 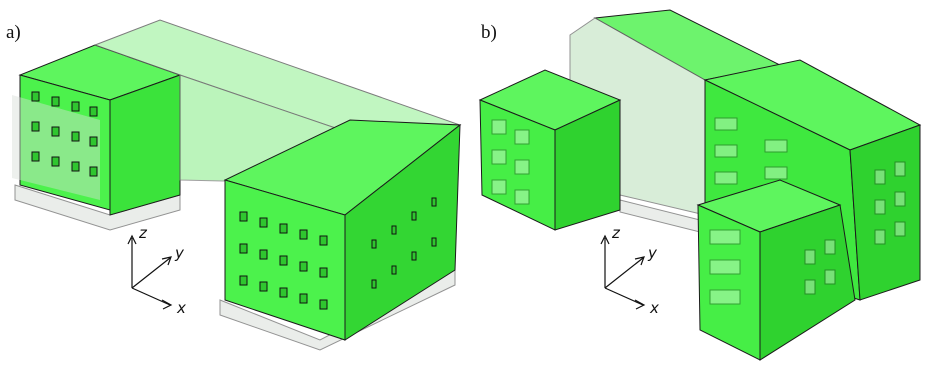 I want to click on axis-z-label-b: z, so click(x=616, y=233).